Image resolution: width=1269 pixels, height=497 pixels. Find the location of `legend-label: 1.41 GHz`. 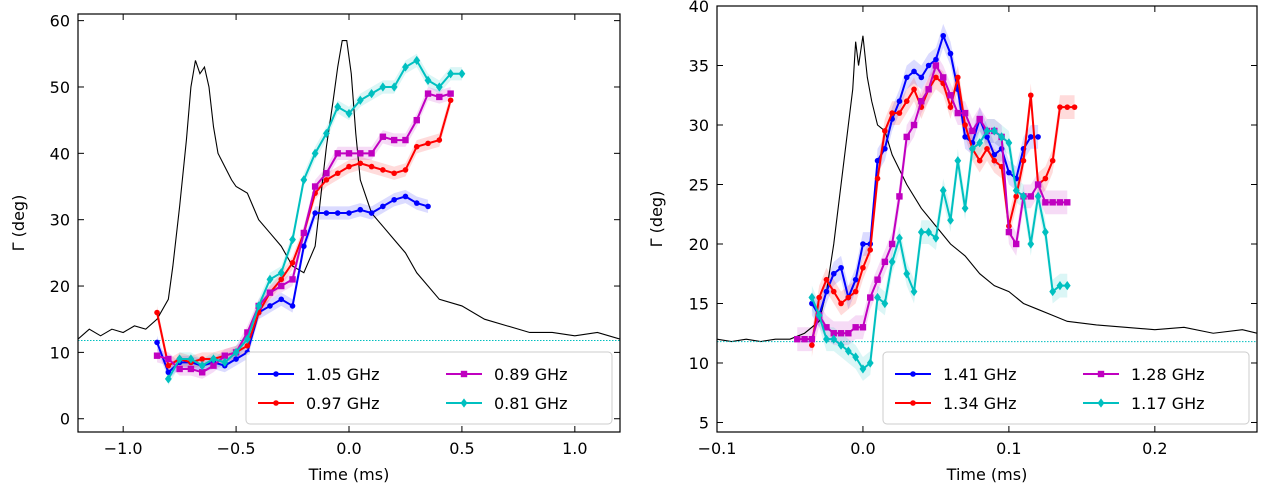

legend-label: 1.41 GHz is located at coordinates (980, 374).